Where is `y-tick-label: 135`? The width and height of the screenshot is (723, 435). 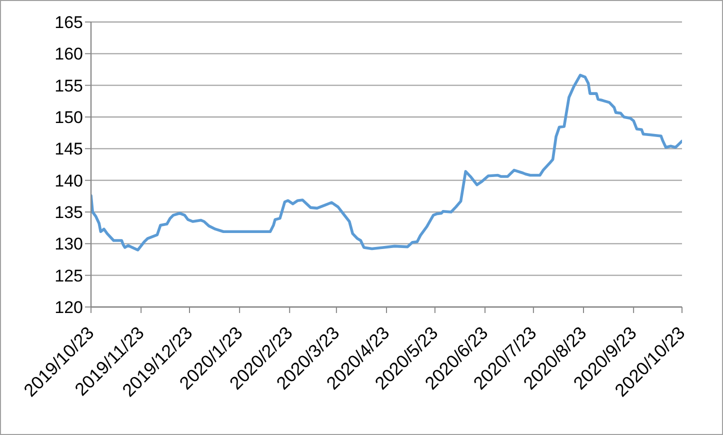
y-tick-label: 135 is located at coordinates (68, 212).